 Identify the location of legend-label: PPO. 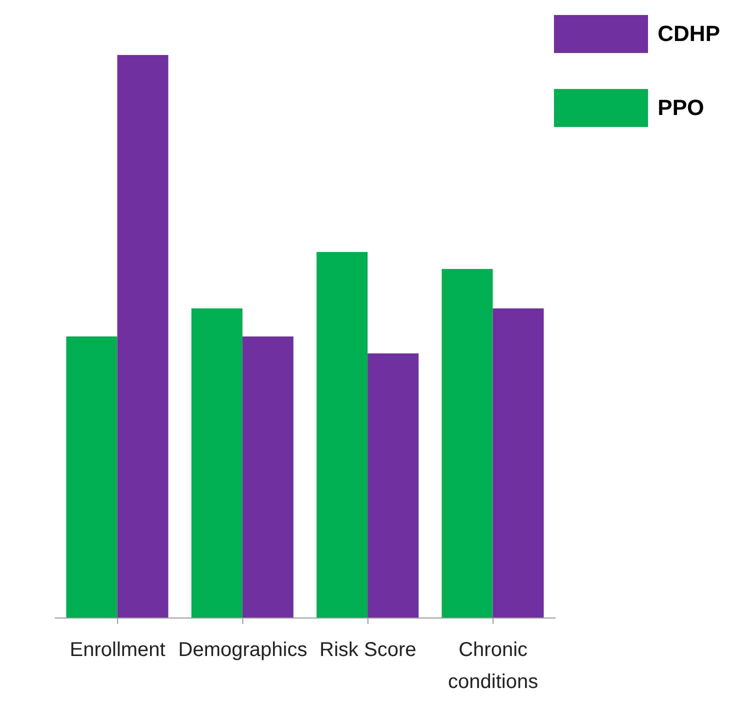
(681, 108).